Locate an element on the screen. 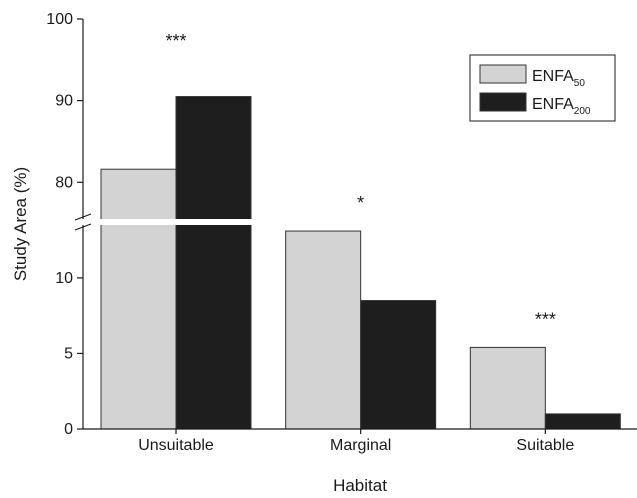  bar-suitable-enfa50 is located at coordinates (507, 388).